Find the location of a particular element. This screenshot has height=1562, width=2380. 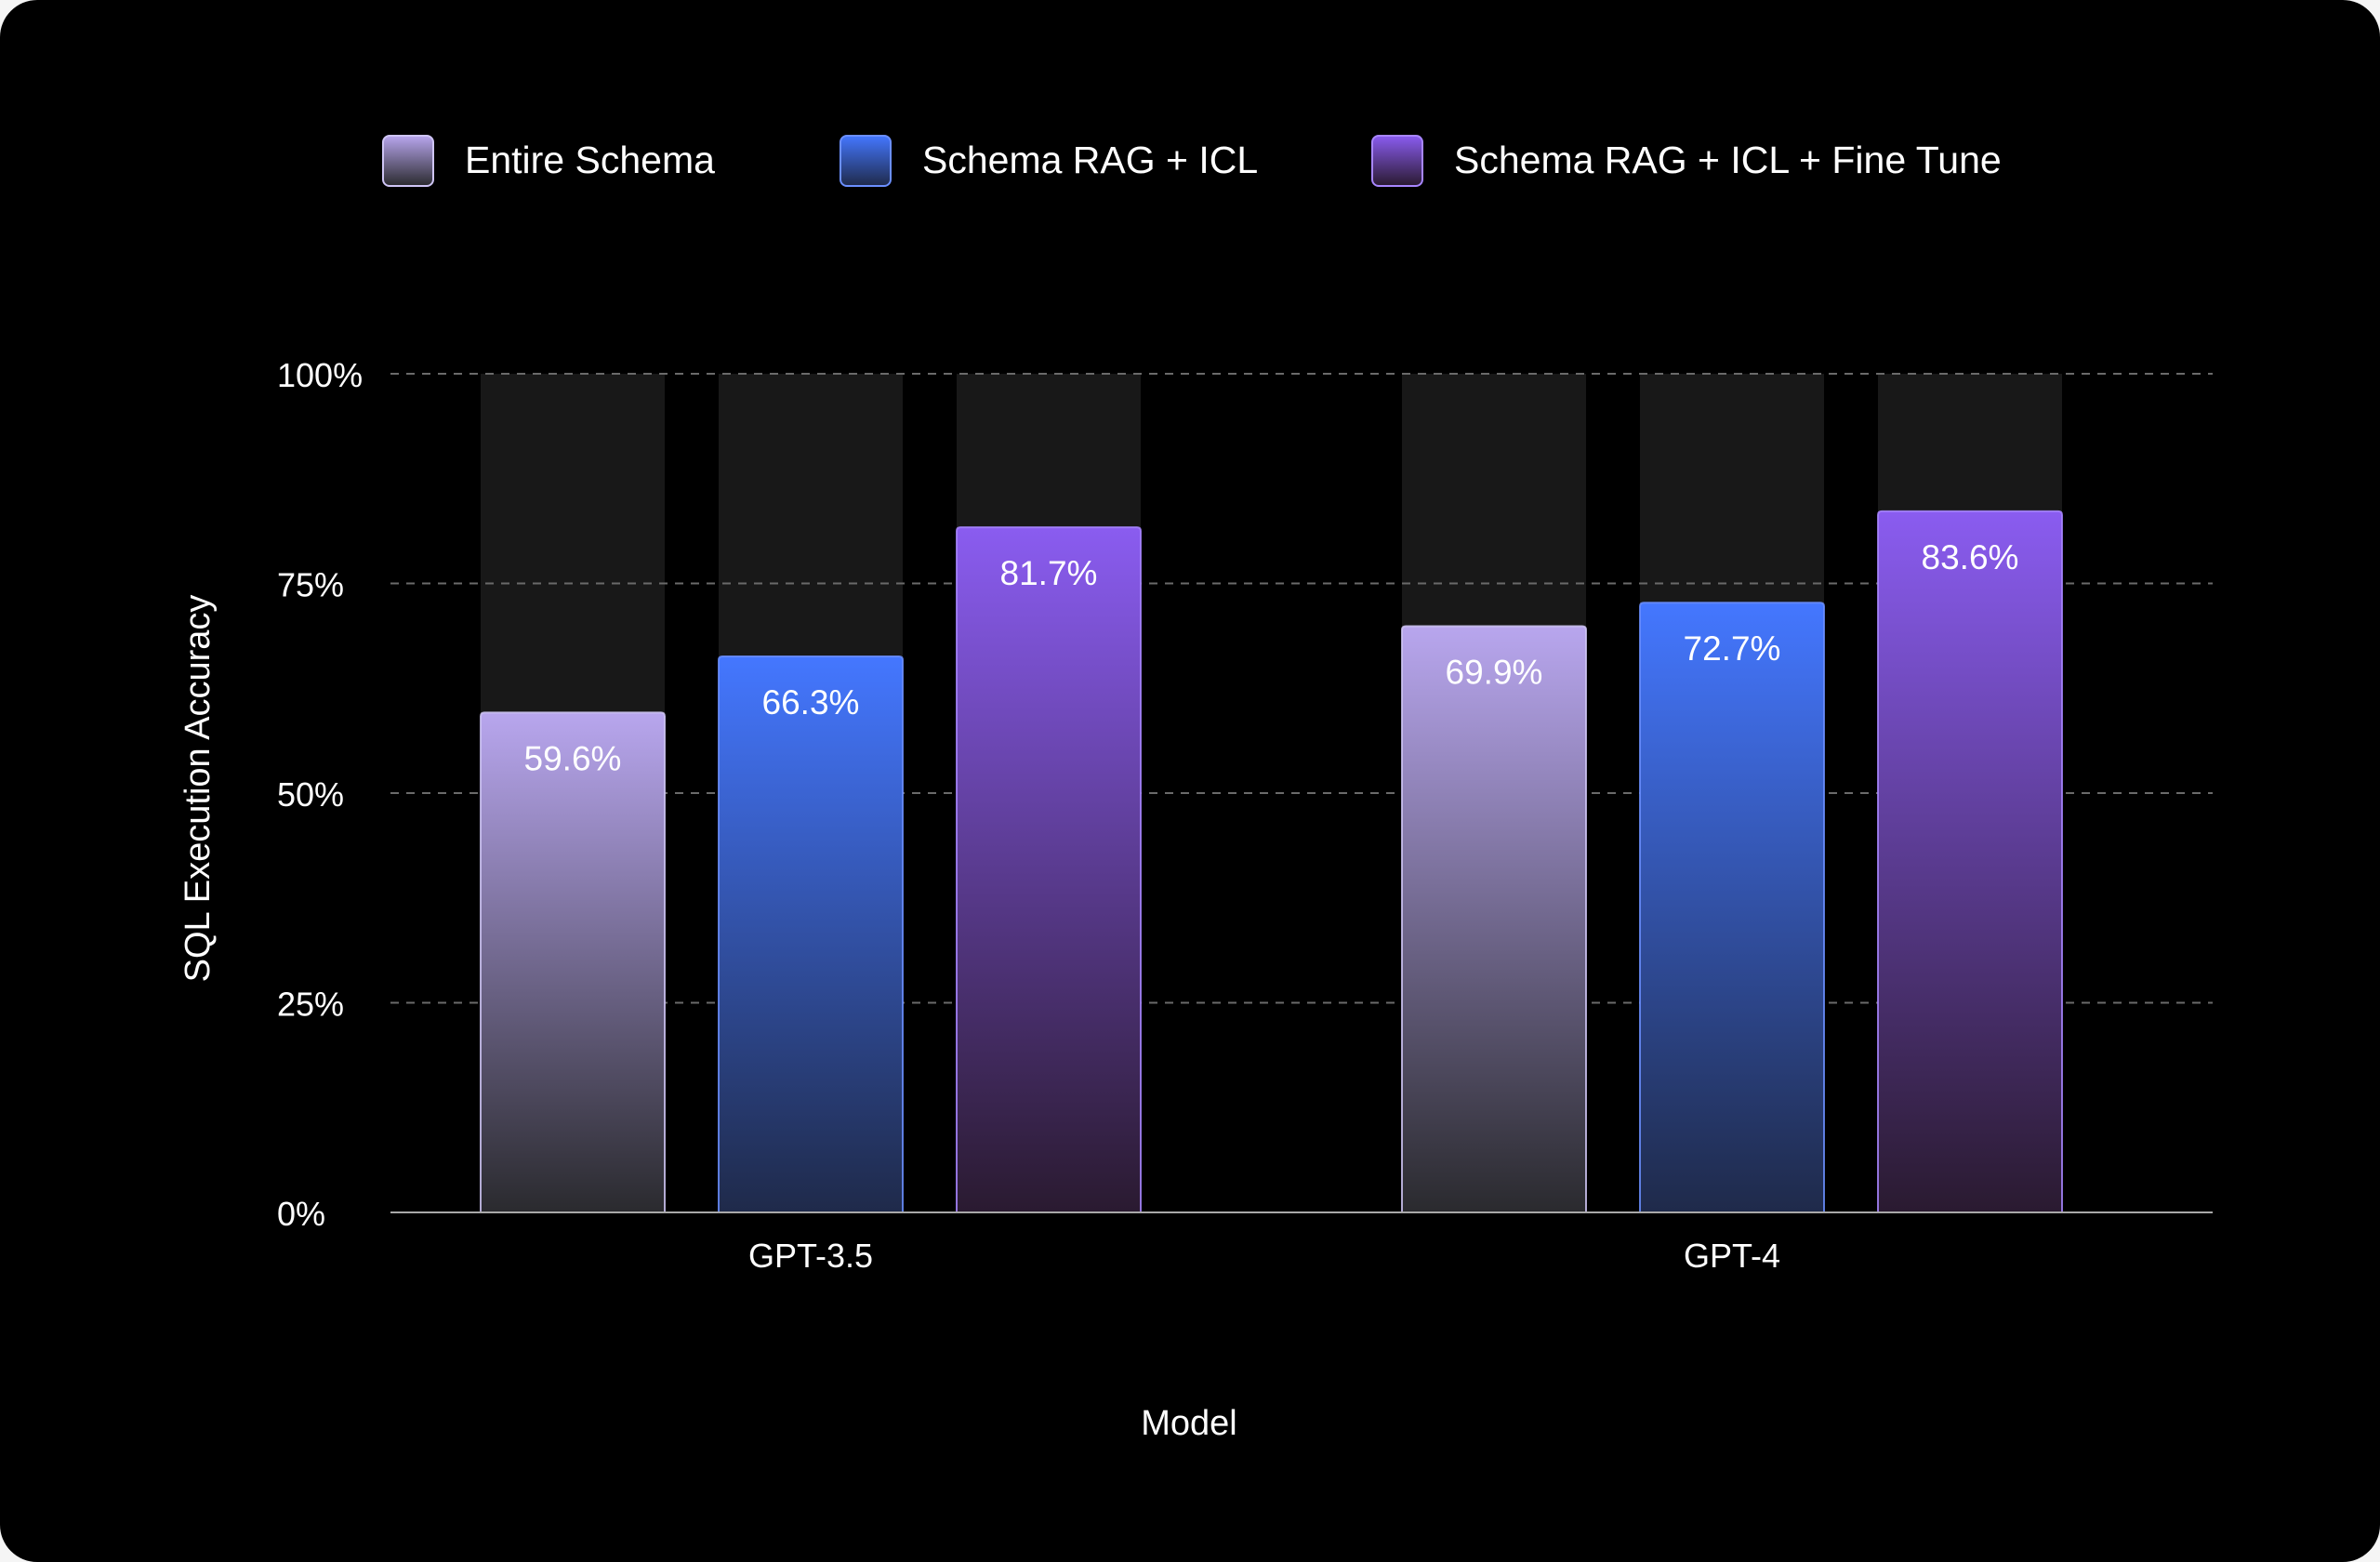

bar-gpt-3.5-1 is located at coordinates (573, 962).